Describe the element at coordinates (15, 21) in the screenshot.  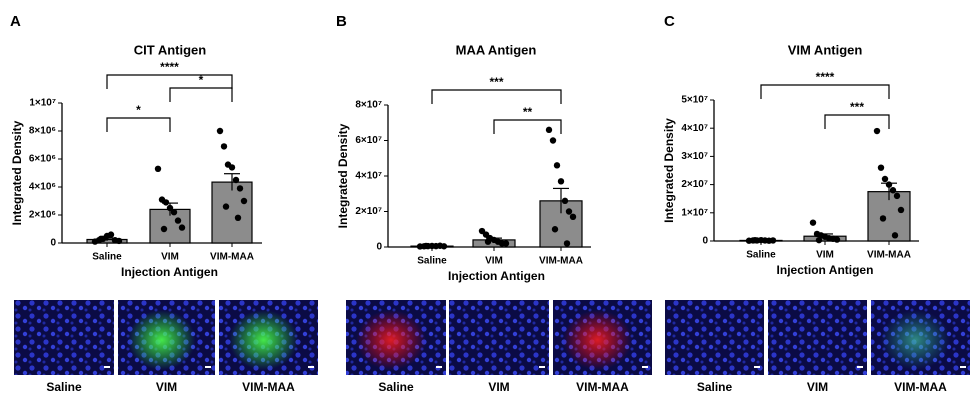
I see `panel-letter: A` at that location.